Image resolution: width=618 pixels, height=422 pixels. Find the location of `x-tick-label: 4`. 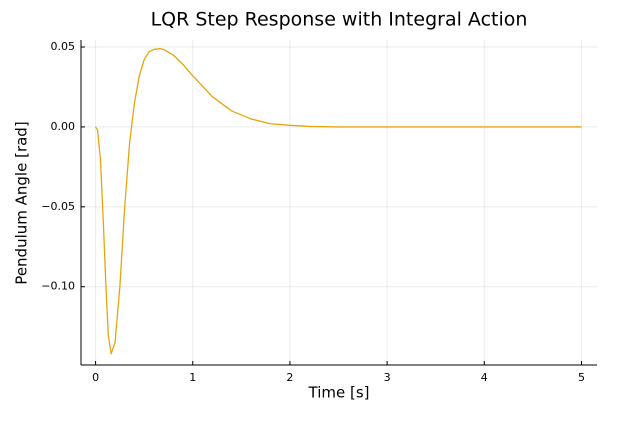

x-tick-label: 4 is located at coordinates (484, 377).